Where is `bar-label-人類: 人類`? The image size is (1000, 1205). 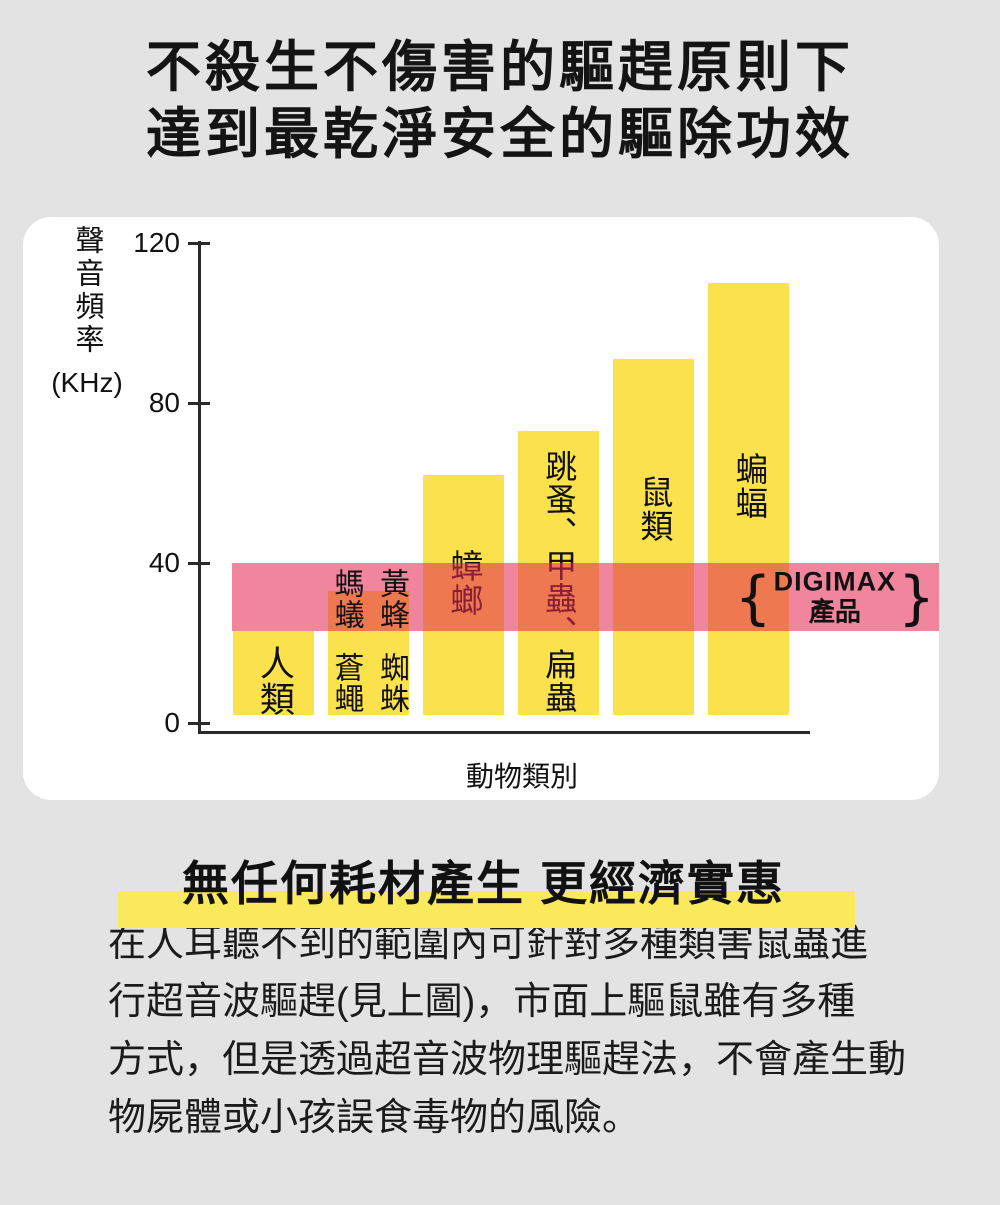
bar-label-人類: 人類 is located at coordinates (273, 681).